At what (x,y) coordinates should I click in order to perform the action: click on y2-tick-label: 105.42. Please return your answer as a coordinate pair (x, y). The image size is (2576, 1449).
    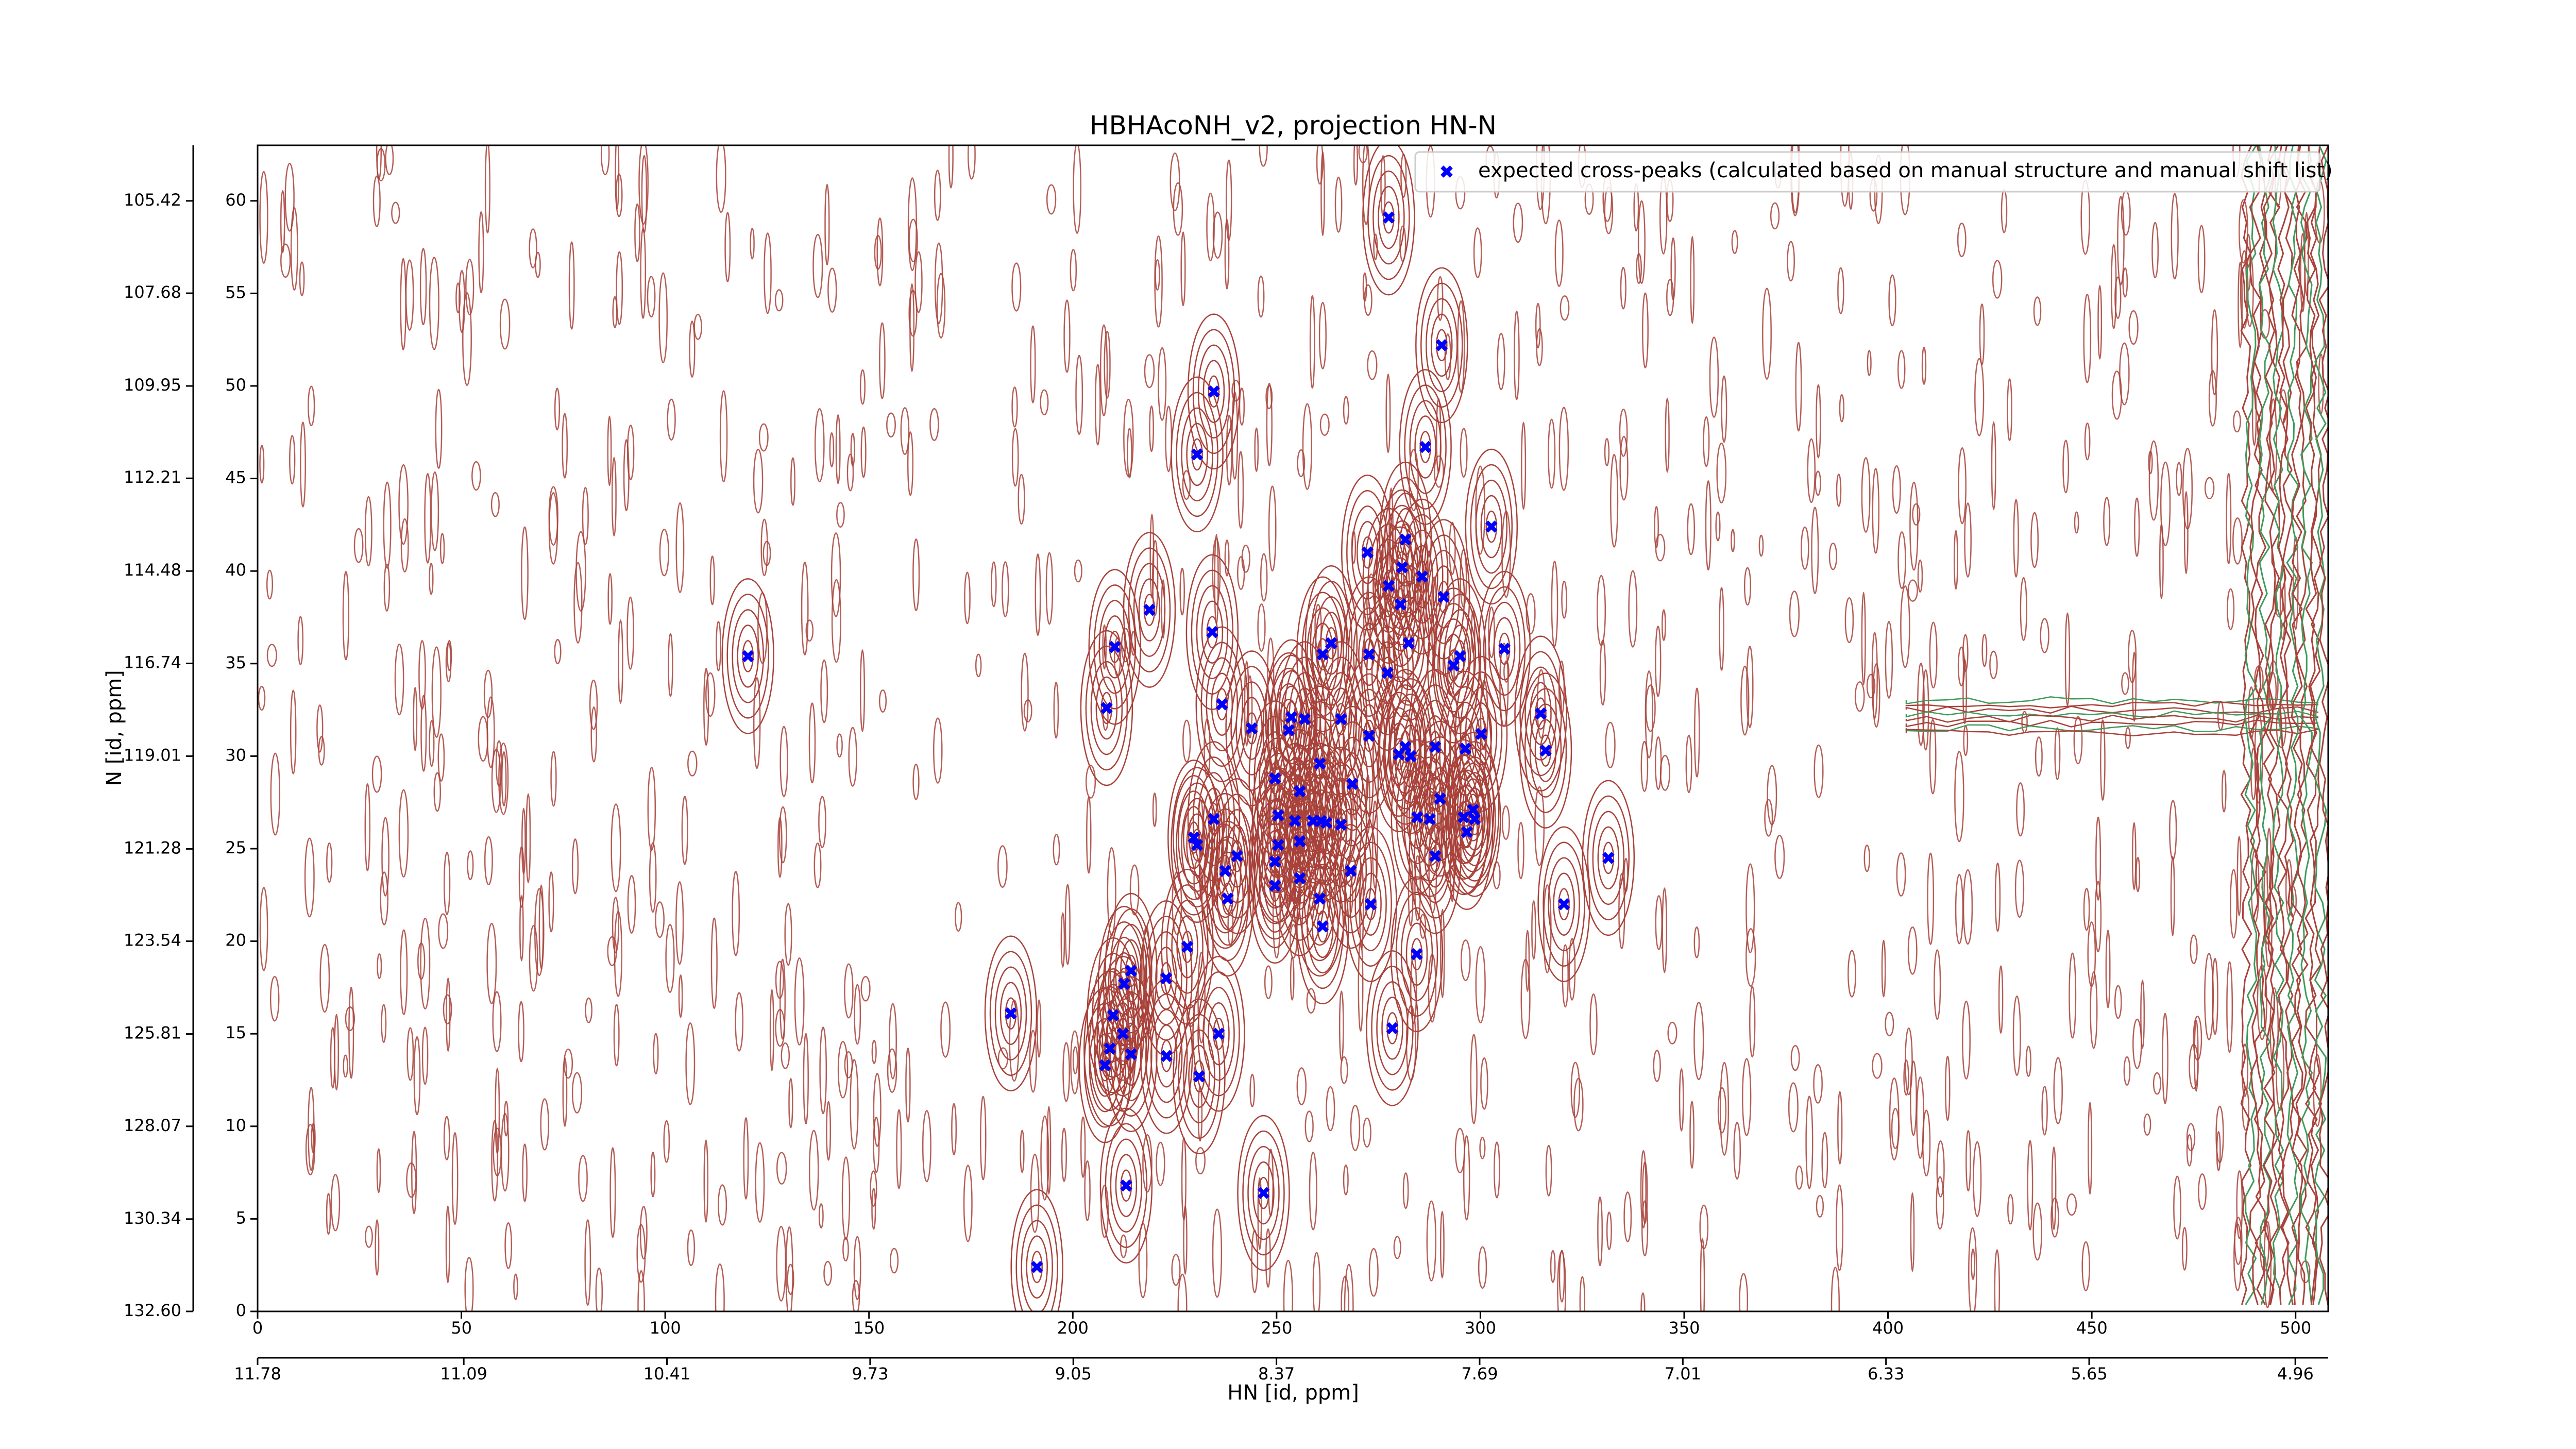
    Looking at the image, I should click on (152, 200).